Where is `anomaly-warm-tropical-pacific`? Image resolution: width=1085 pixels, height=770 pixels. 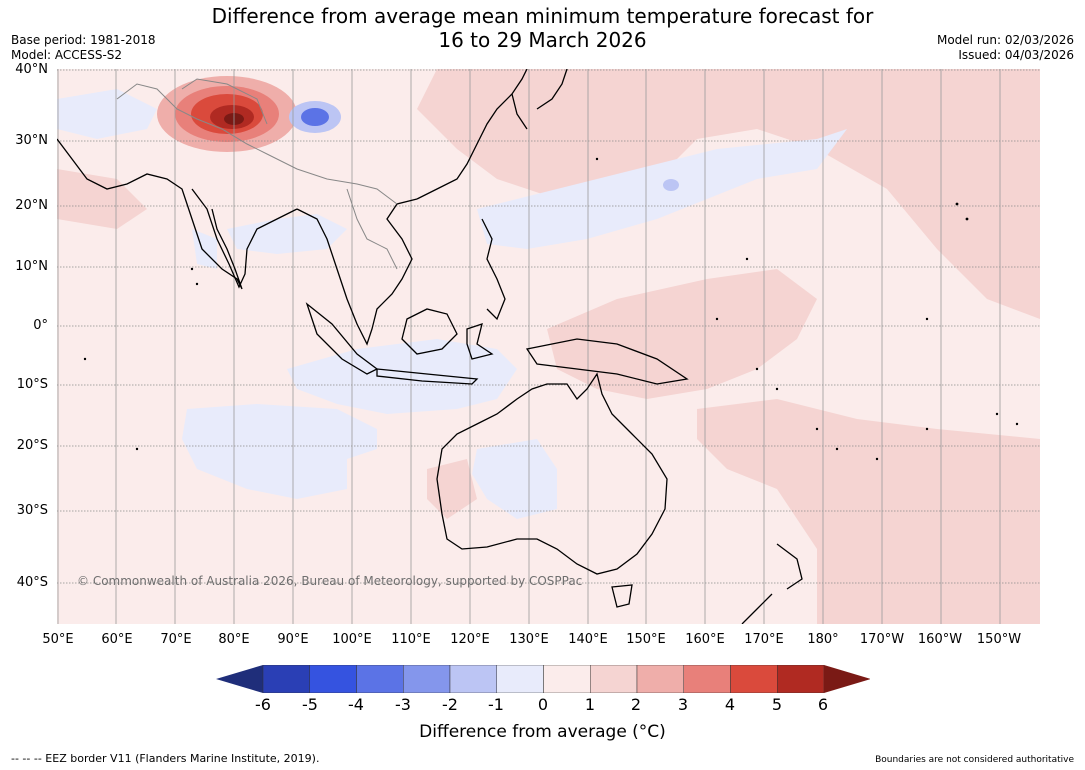 anomaly-warm-tropical-pacific is located at coordinates (682, 334).